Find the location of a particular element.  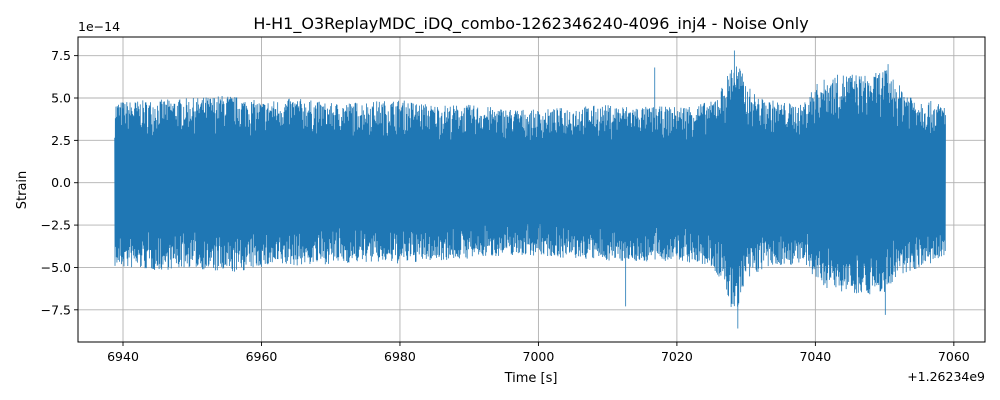

y-tick-label: 0.0 is located at coordinates (61, 182).